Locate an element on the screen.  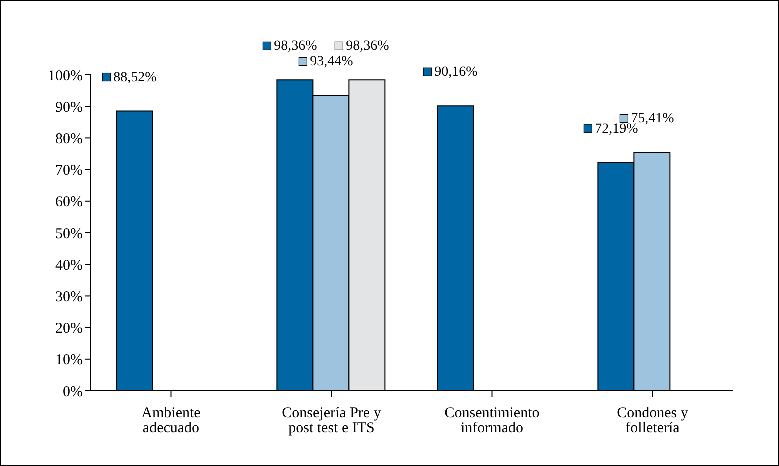
x-tick-label: Consentimiento informado is located at coordinates (492, 421).